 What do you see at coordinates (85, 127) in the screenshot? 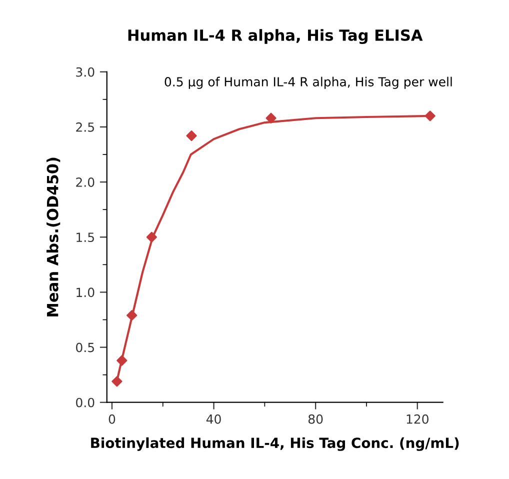
I see `y-tick-label: 2.5` at bounding box center [85, 127].